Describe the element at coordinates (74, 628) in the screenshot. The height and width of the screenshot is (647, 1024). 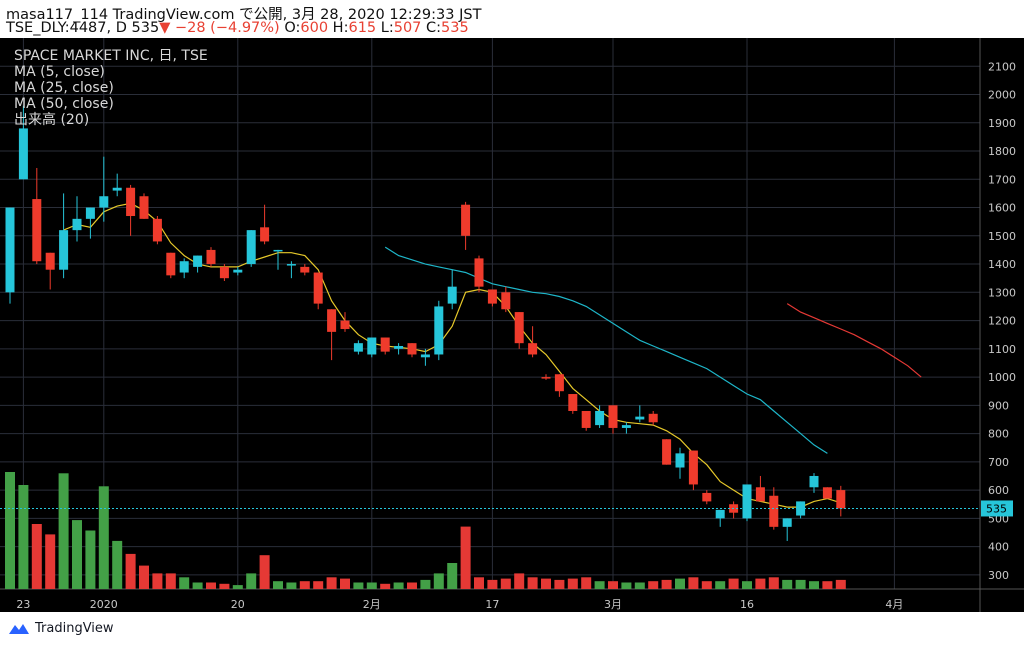
I see `brand-label: TradingView` at that location.